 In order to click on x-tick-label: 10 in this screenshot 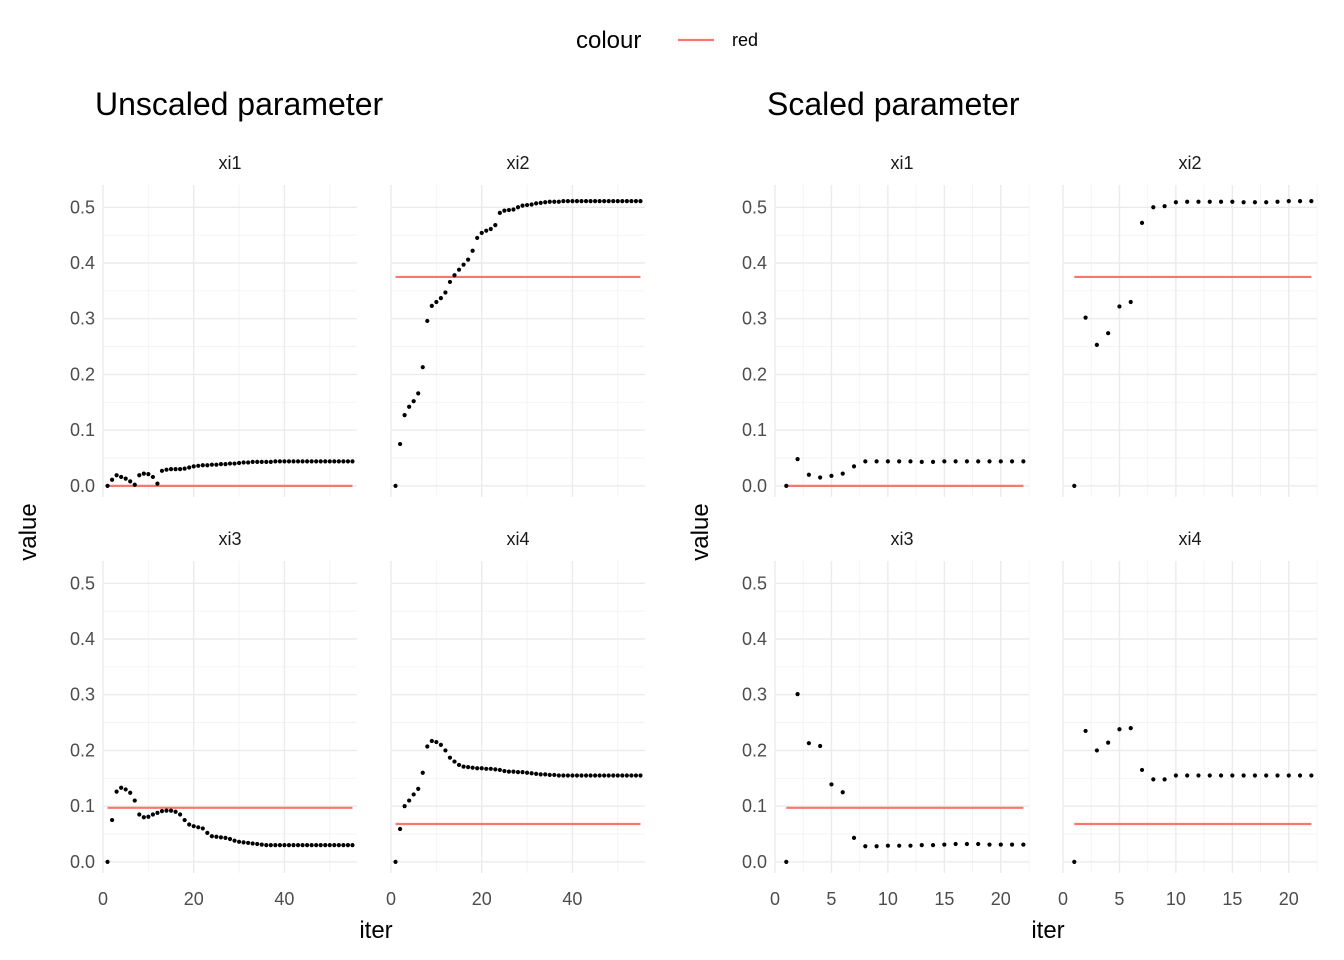, I will do `click(1176, 899)`.